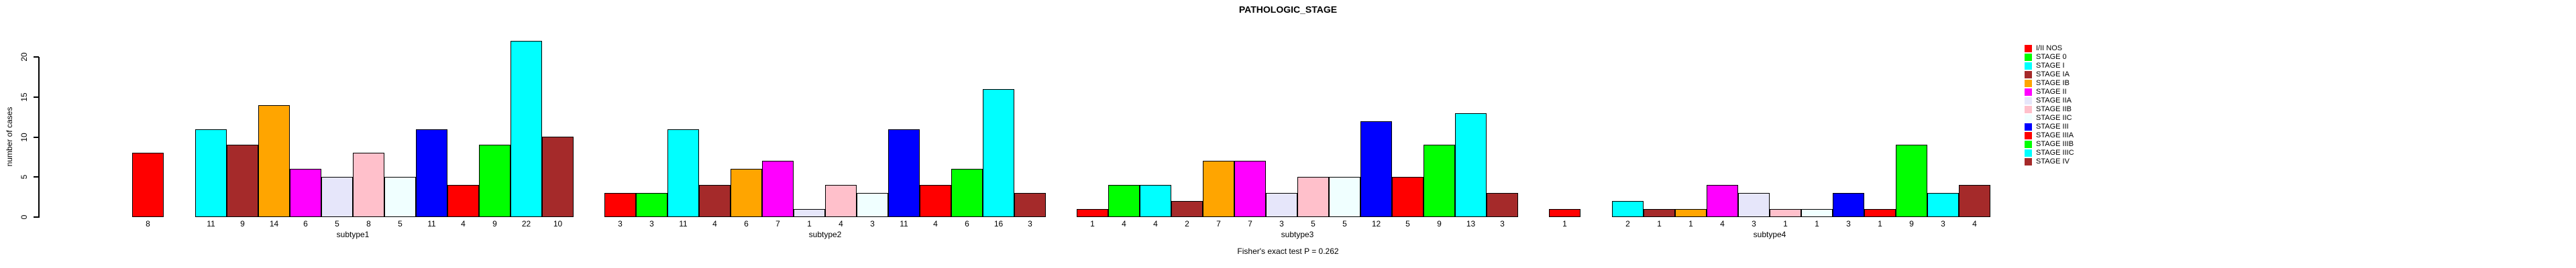 The width and height of the screenshot is (2576, 268). I want to click on group-label: subtype2, so click(825, 234).